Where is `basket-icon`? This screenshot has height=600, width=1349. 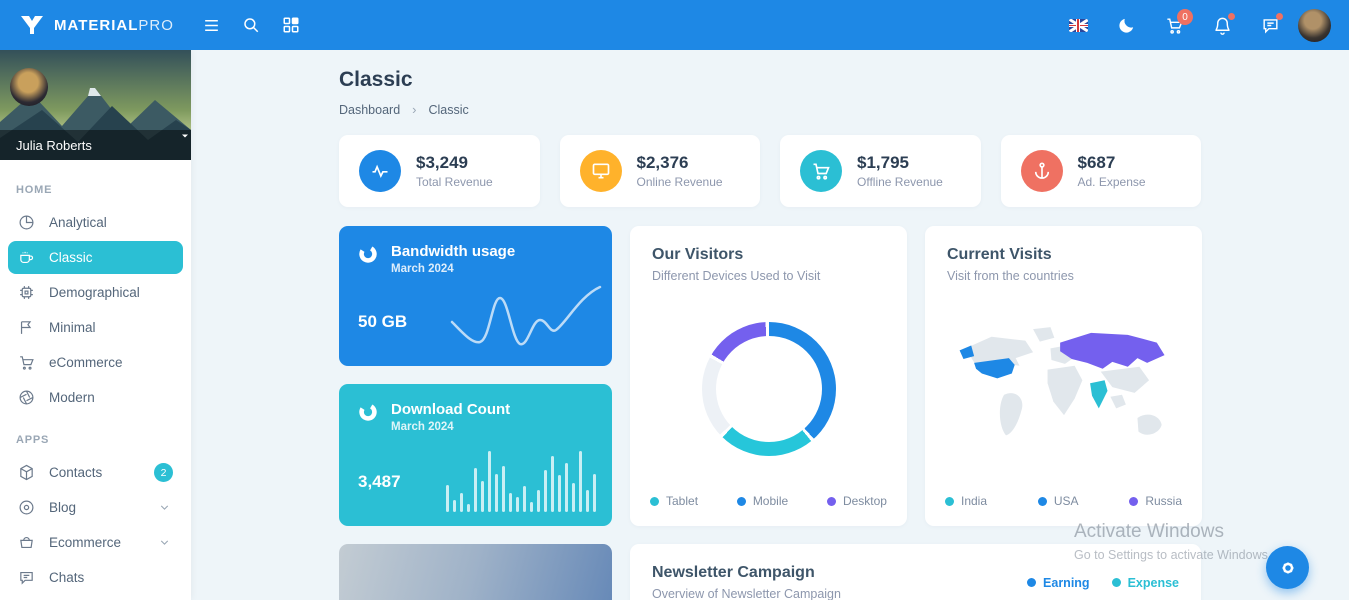 basket-icon is located at coordinates (27, 542).